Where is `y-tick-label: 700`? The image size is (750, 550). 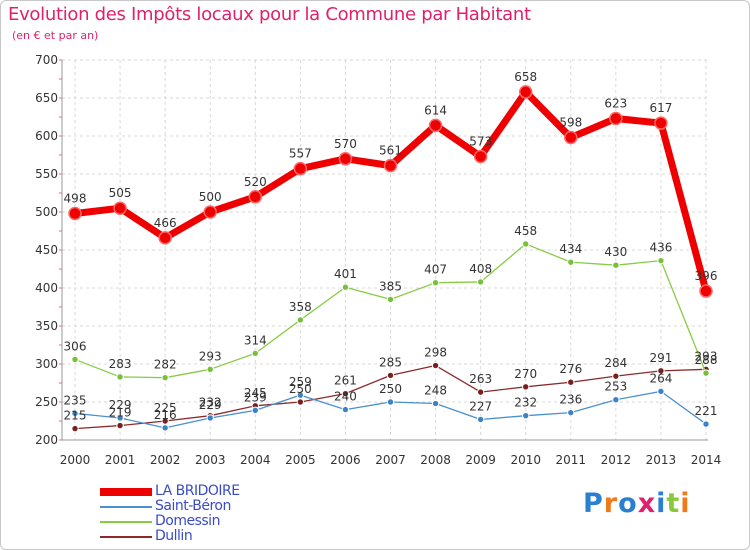 y-tick-label: 700 is located at coordinates (46, 60).